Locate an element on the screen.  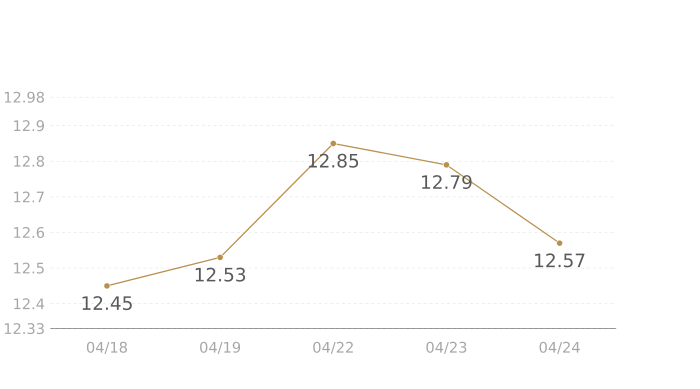
x-tick-label: 04/18 is located at coordinates (106, 348).